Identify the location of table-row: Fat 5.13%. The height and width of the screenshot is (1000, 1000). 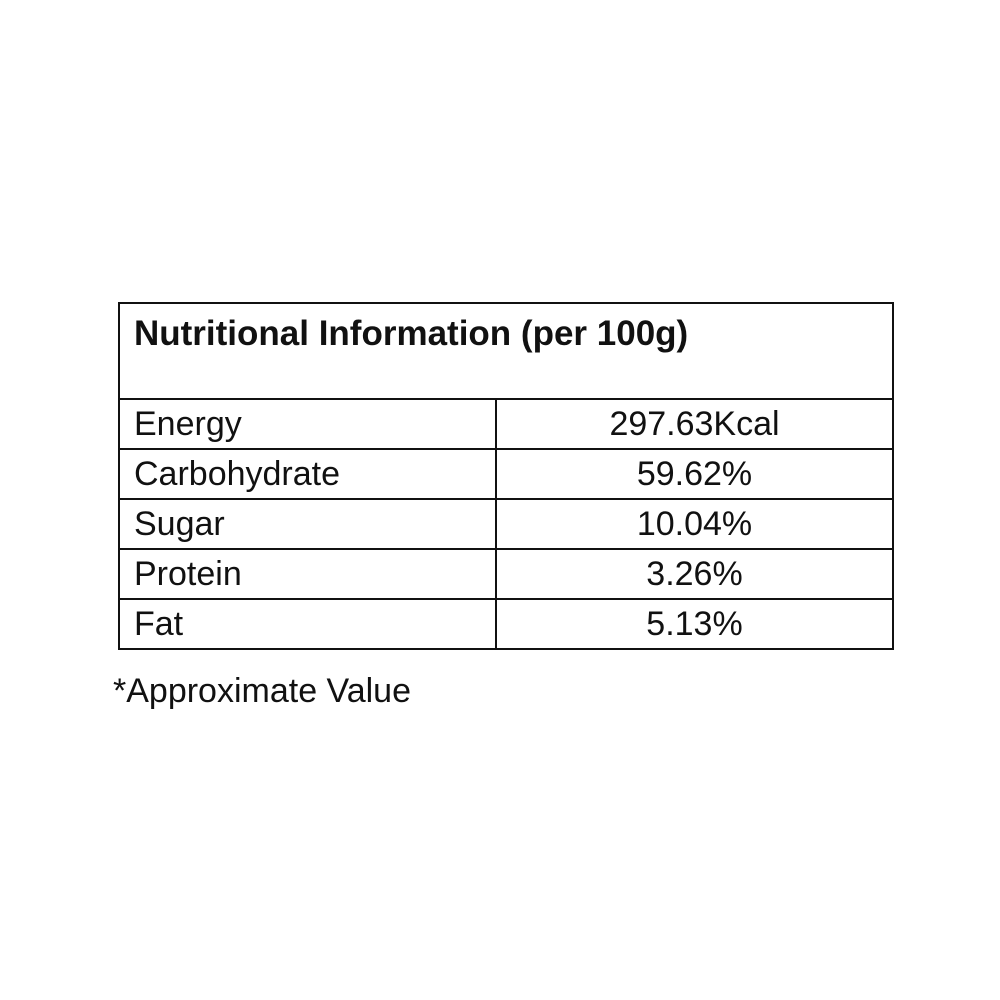
(506, 624).